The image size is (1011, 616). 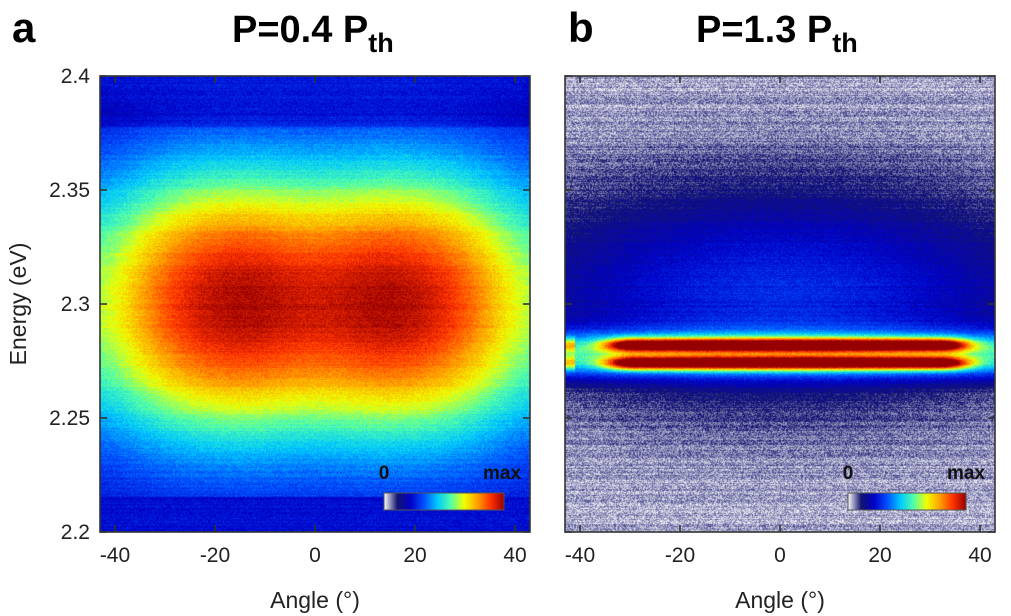 I want to click on x-axis-label-a: Angle (°), so click(x=315, y=600).